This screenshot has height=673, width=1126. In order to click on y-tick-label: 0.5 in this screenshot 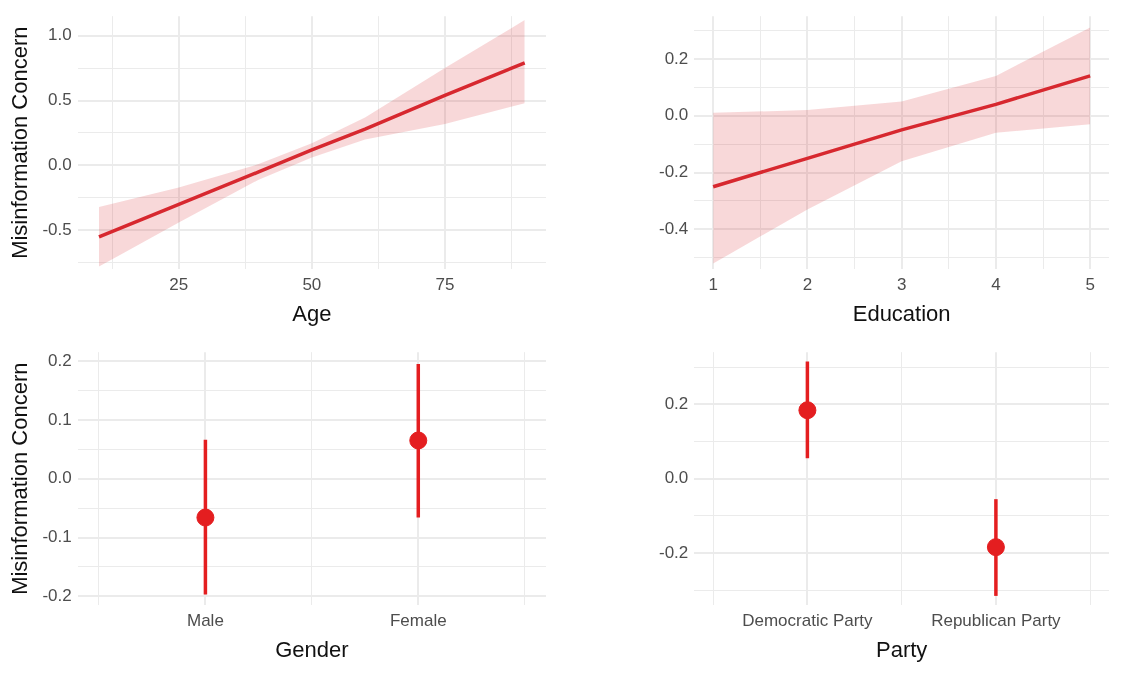, I will do `click(60, 100)`.